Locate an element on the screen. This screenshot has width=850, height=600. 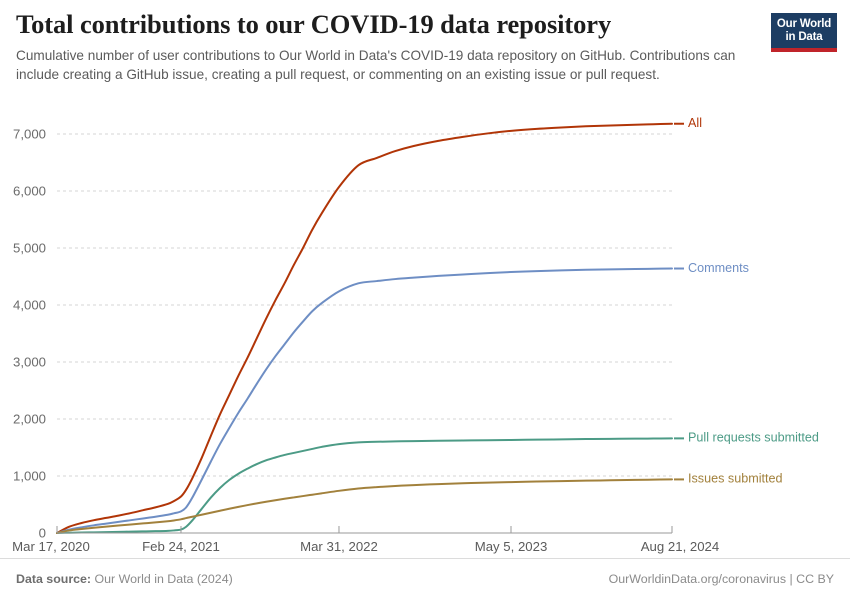
x-axis-tick-label: Aug 21, 2024 is located at coordinates (680, 546).